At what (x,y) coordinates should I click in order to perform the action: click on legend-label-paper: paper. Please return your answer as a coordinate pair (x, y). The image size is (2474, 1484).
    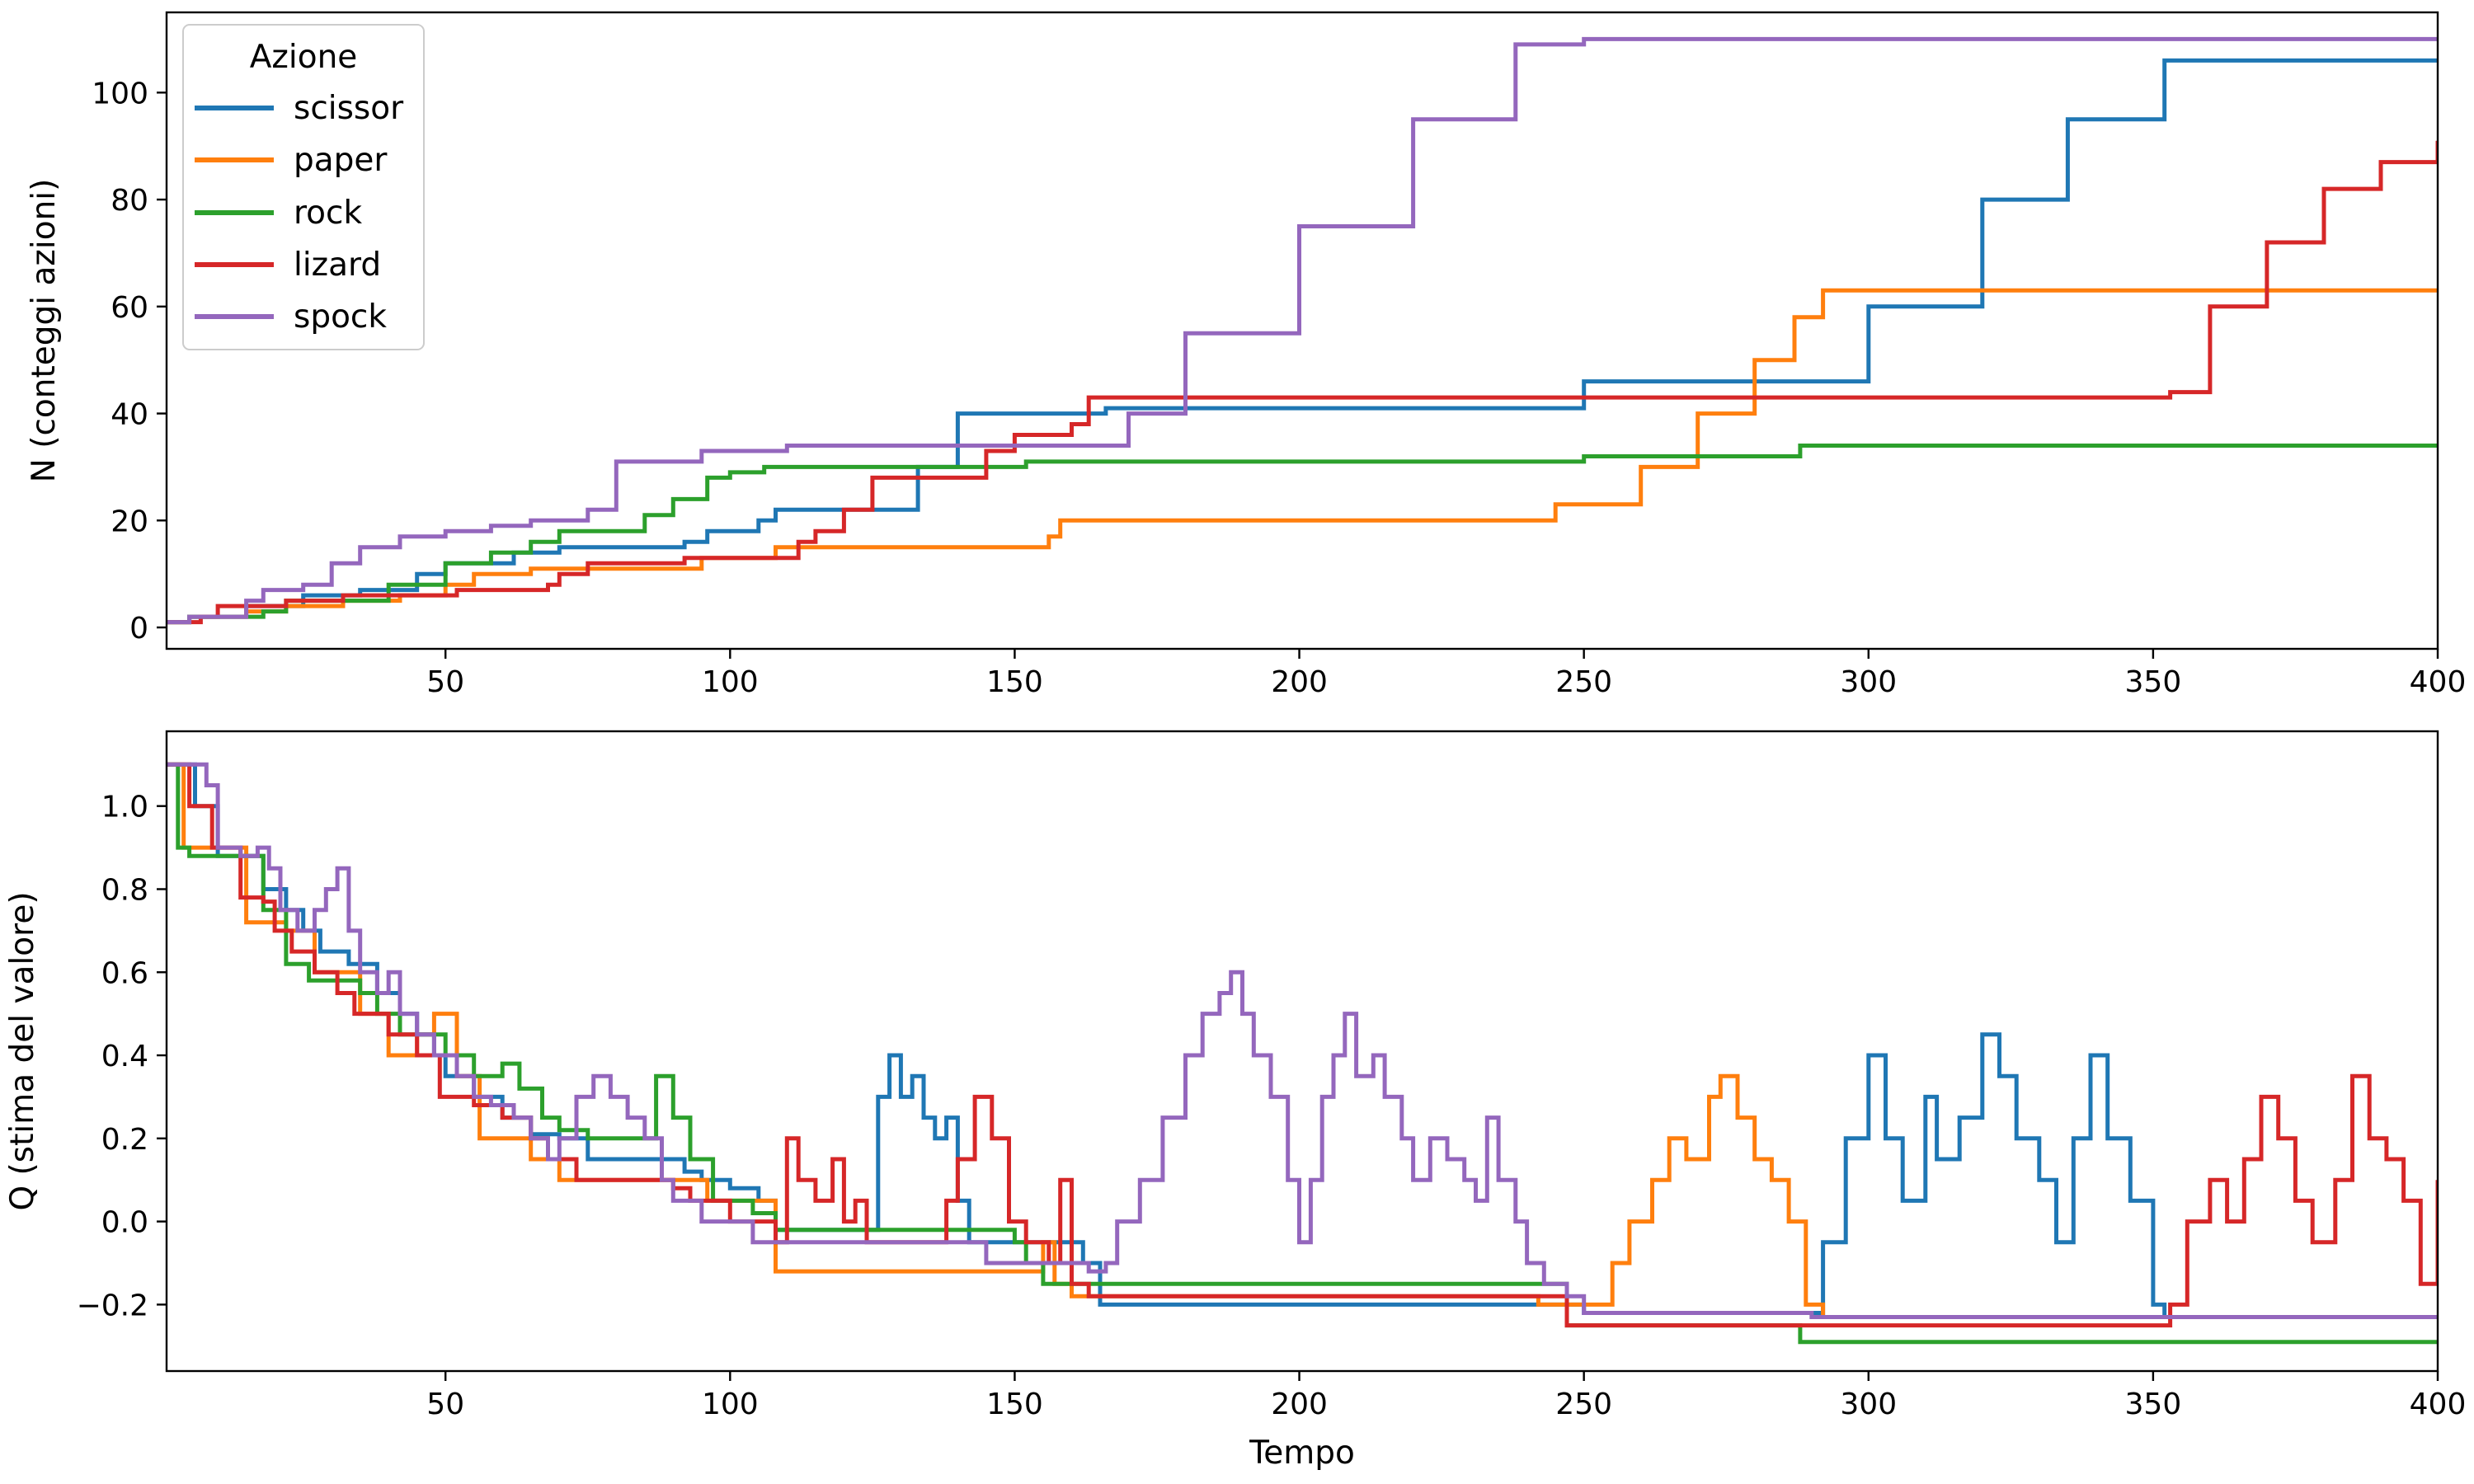
    Looking at the image, I should click on (341, 160).